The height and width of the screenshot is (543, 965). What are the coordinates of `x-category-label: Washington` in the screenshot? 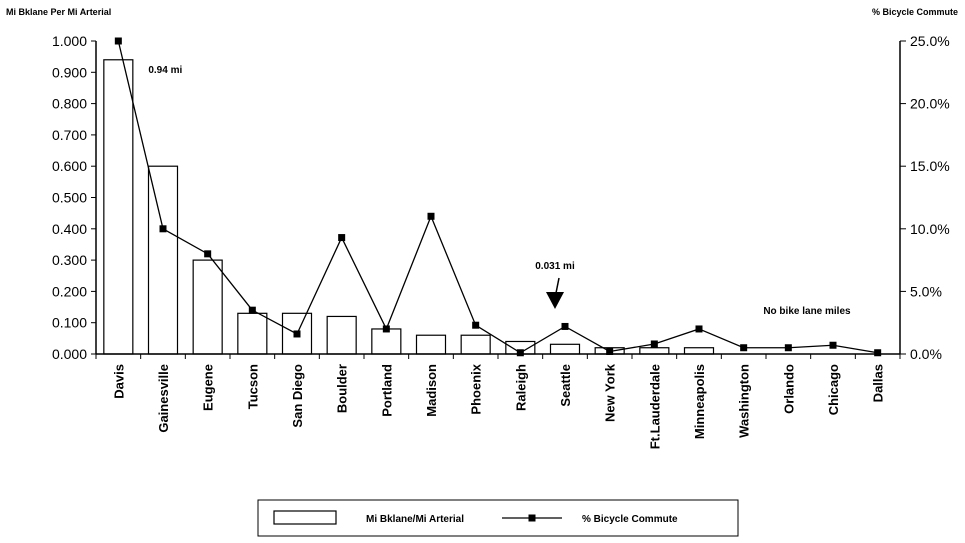 It's located at (744, 401).